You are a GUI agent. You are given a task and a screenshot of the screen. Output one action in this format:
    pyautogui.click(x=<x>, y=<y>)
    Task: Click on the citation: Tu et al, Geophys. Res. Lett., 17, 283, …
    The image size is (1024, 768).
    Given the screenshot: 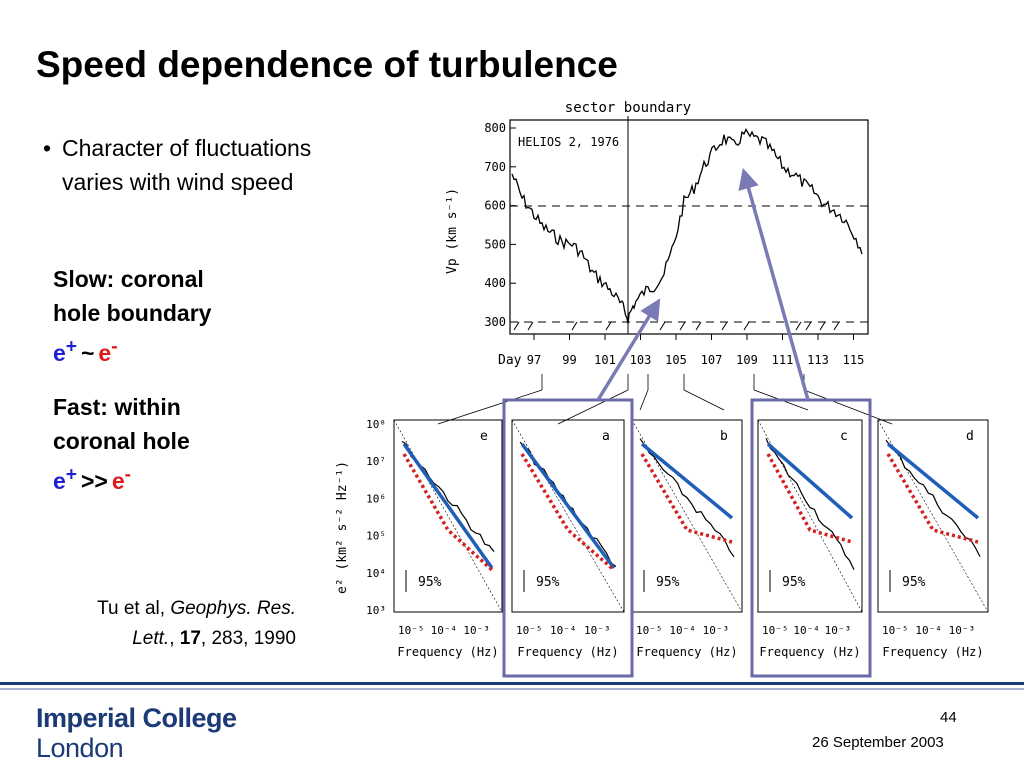 What is the action you would take?
    pyautogui.click(x=196, y=623)
    